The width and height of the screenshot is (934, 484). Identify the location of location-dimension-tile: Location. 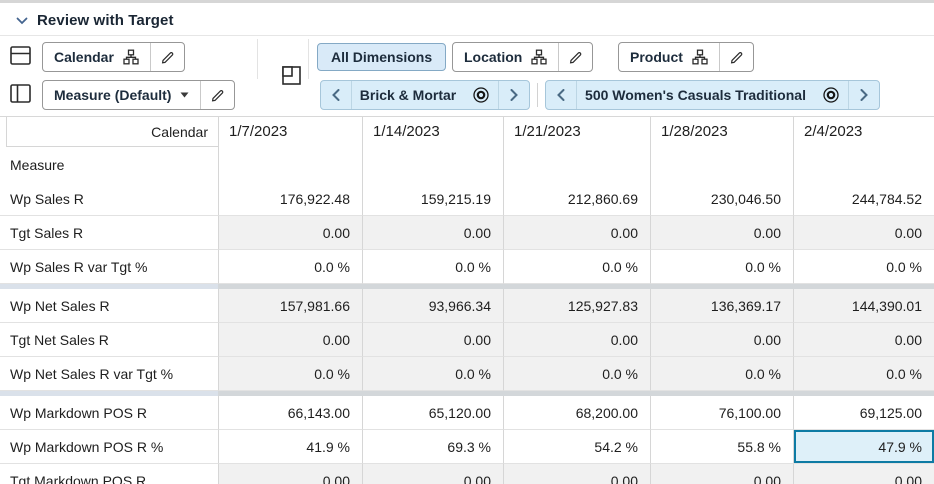
(523, 57).